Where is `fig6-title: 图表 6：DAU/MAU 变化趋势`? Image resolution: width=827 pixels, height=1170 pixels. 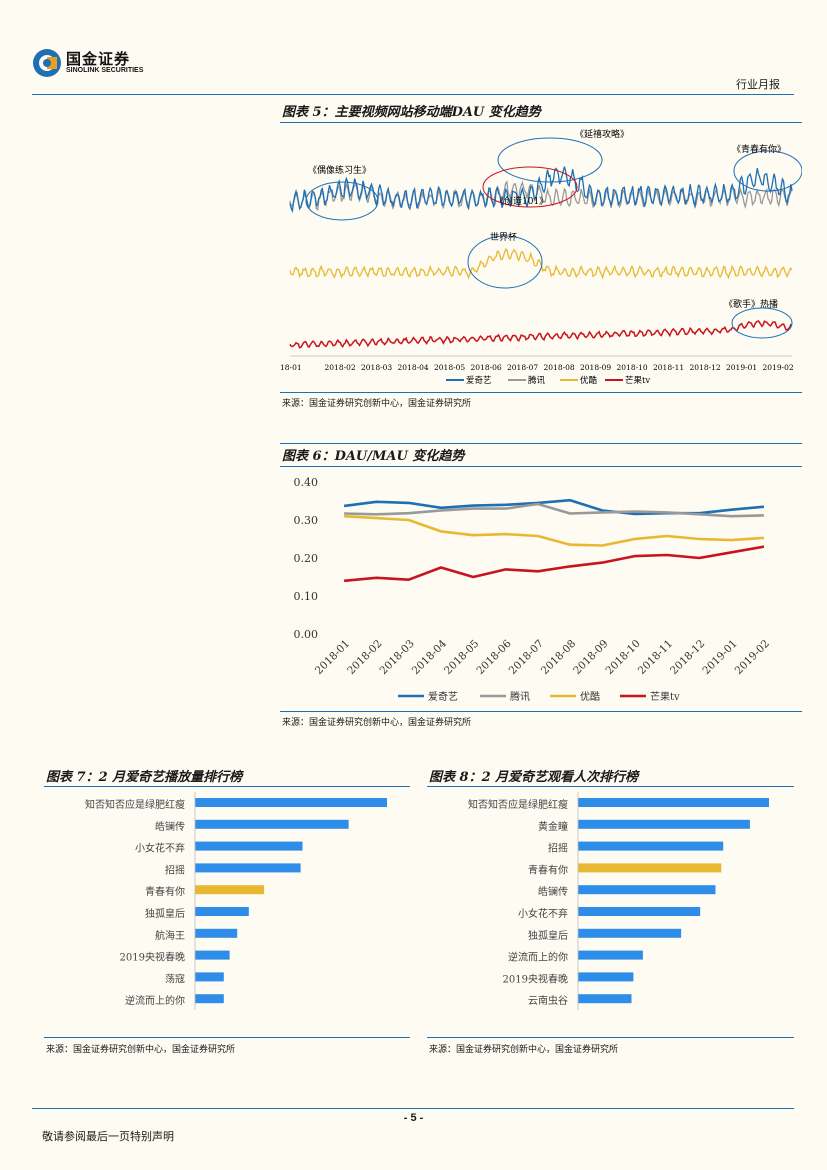 fig6-title: 图表 6：DAU/MAU 变化趋势 is located at coordinates (373, 456).